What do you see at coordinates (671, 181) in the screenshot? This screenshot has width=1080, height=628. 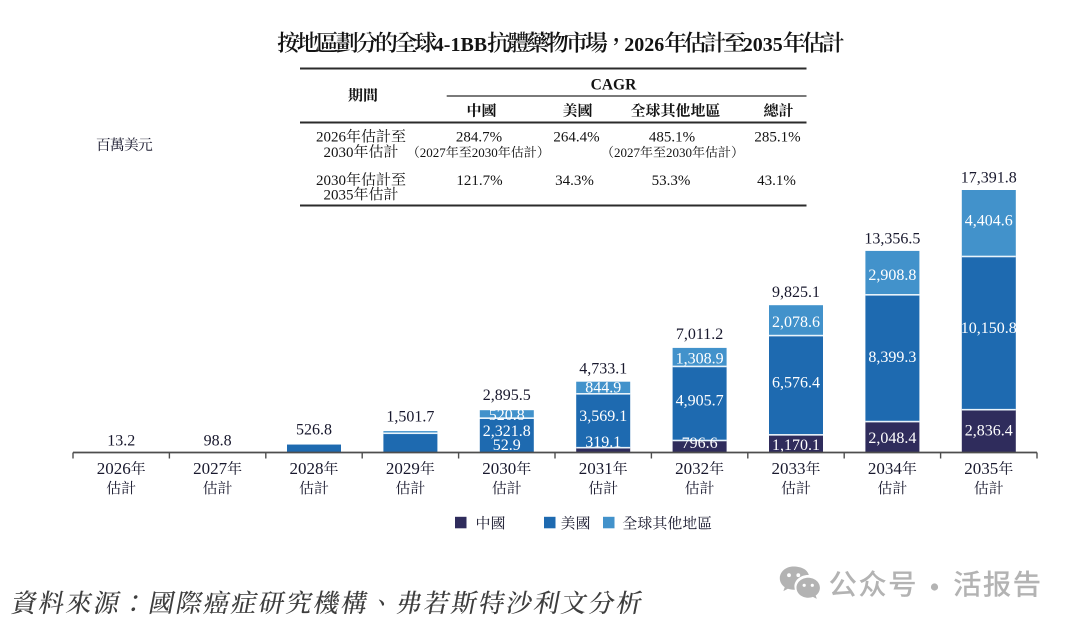 I see `svg-text: 53.3%` at bounding box center [671, 181].